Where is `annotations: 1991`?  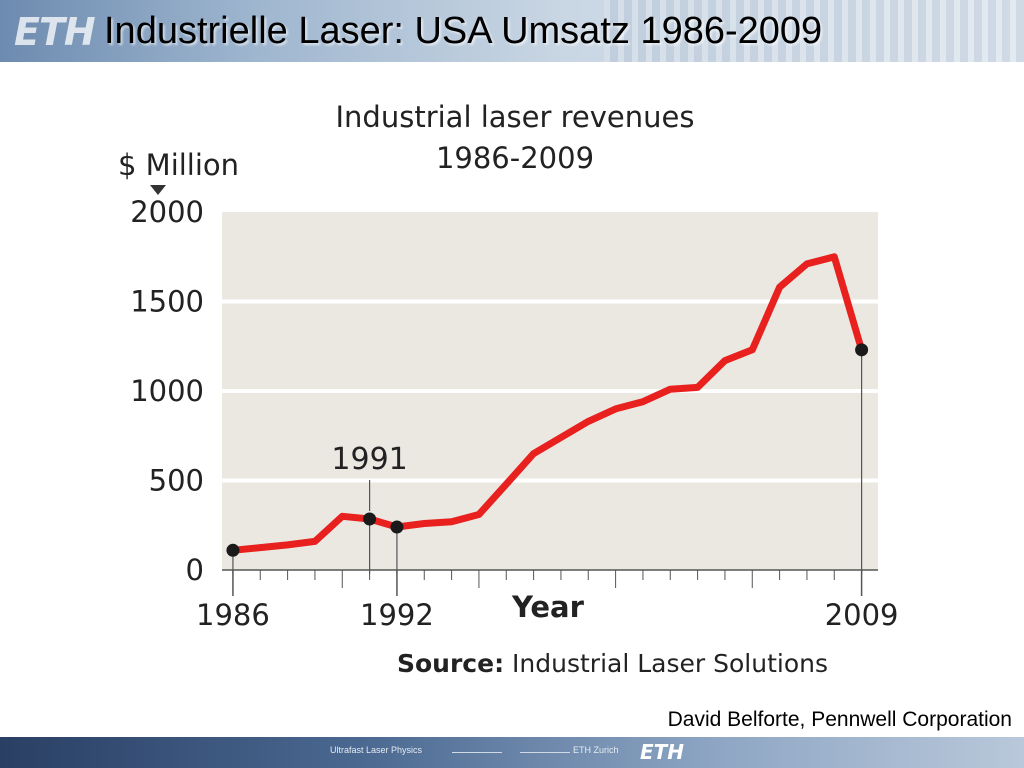
annotations: 1991 is located at coordinates (369, 476).